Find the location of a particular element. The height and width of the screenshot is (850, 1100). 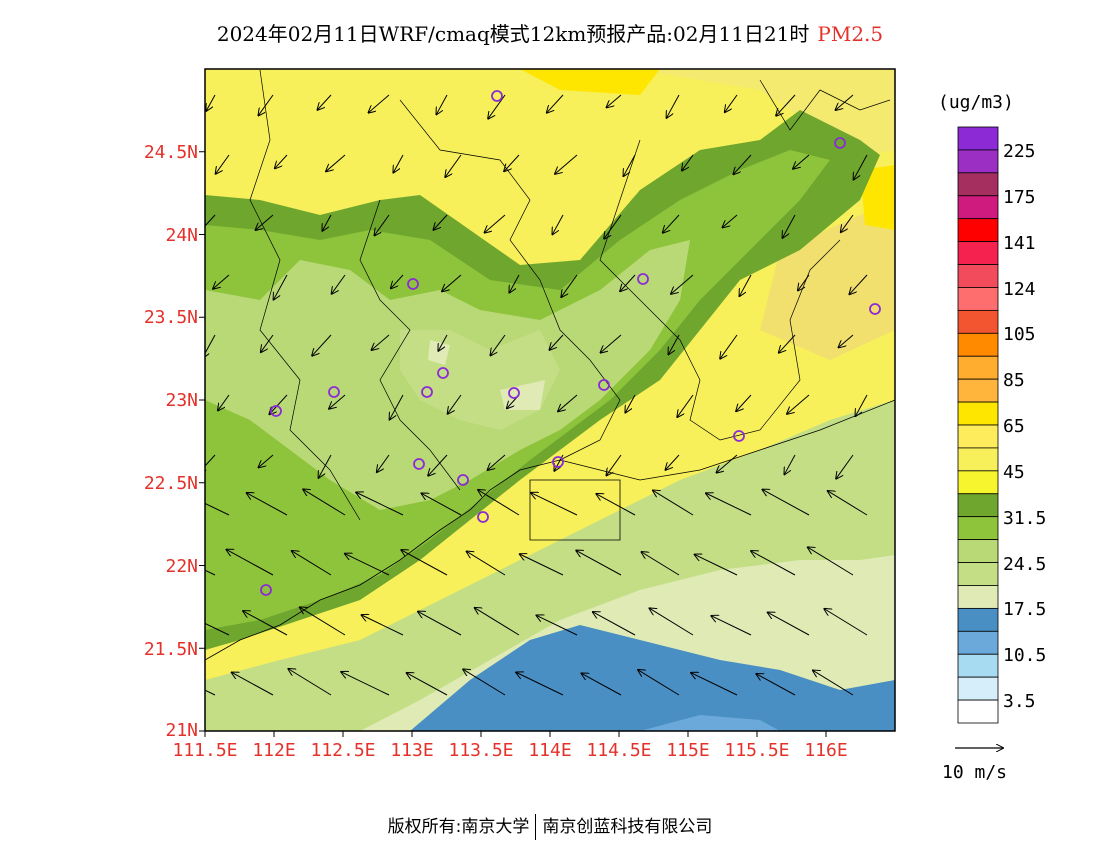

copyright-footer: 版权所有:南京大学 南京创蓝科技有限公司 is located at coordinates (550, 826).